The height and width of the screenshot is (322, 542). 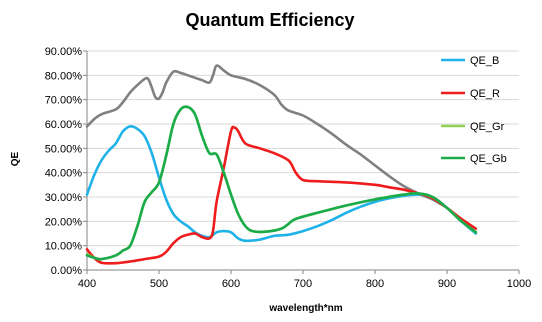 What do you see at coordinates (231, 284) in the screenshot?
I see `x-tick-label: 600` at bounding box center [231, 284].